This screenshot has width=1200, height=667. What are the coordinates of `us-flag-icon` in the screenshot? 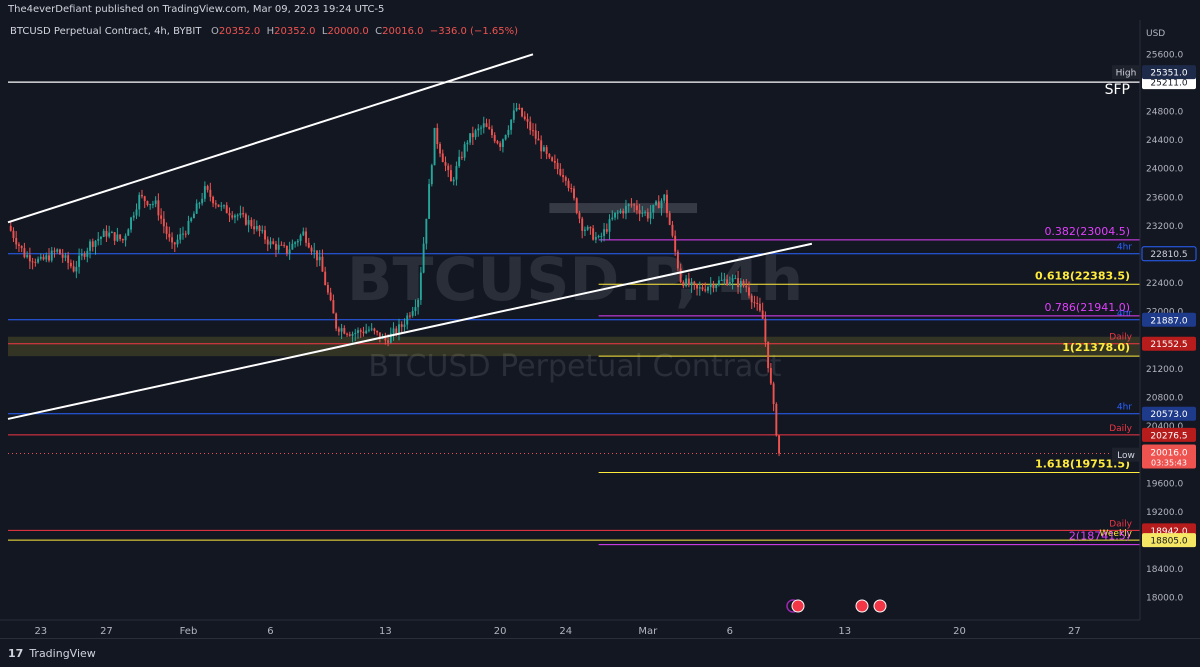 It's located at (798, 606).